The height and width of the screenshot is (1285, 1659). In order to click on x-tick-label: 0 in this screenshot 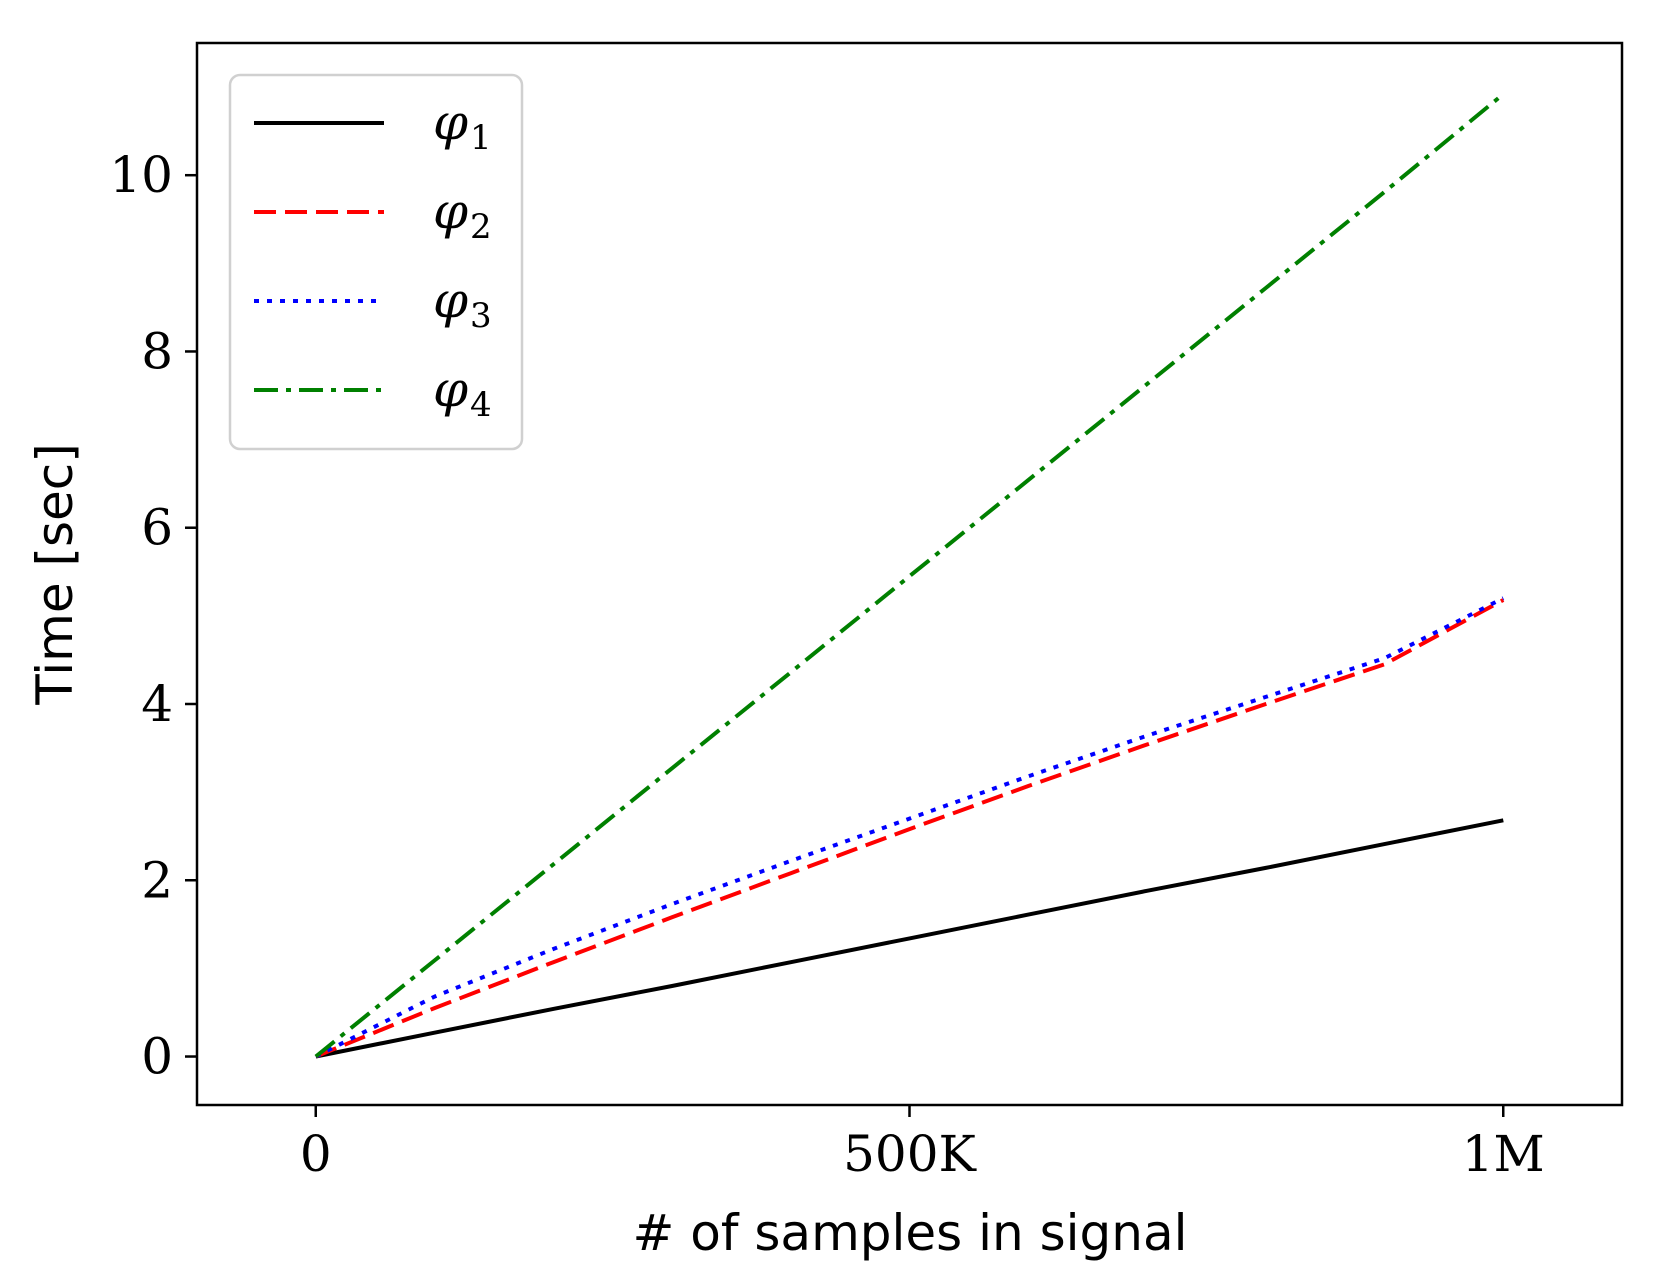, I will do `click(316, 1154)`.